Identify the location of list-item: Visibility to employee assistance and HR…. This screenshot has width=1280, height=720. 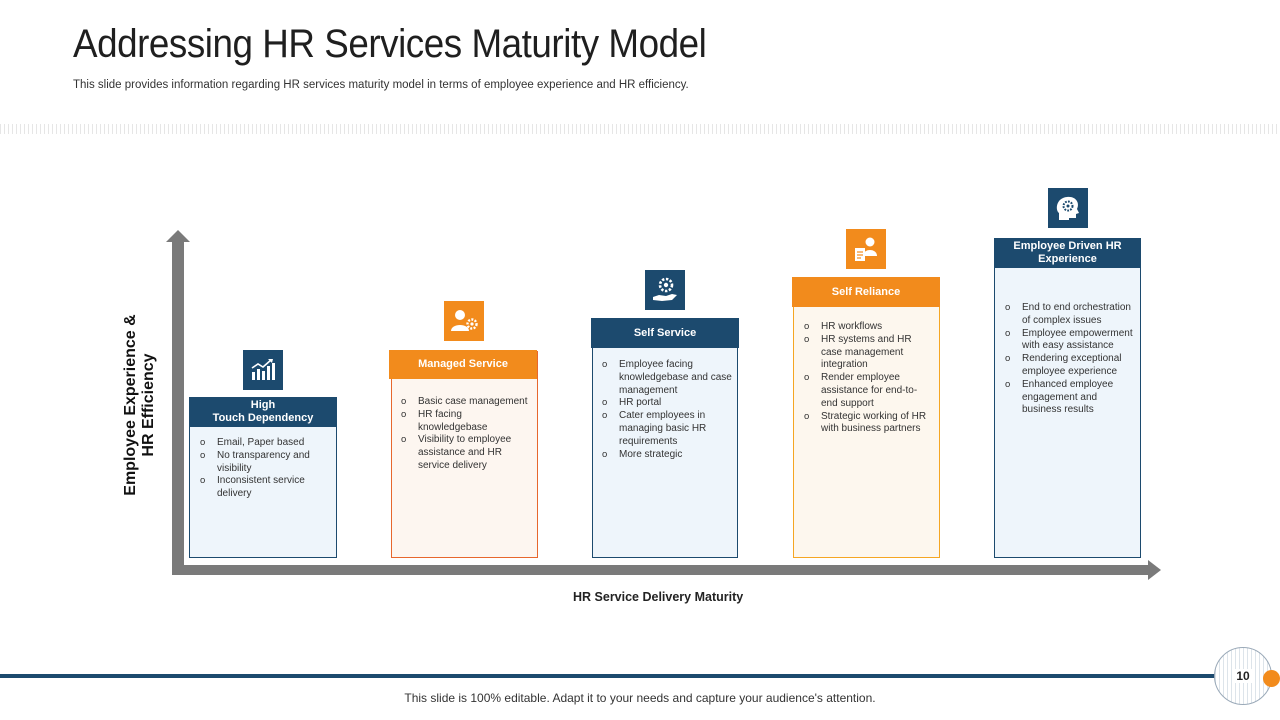
(465, 453).